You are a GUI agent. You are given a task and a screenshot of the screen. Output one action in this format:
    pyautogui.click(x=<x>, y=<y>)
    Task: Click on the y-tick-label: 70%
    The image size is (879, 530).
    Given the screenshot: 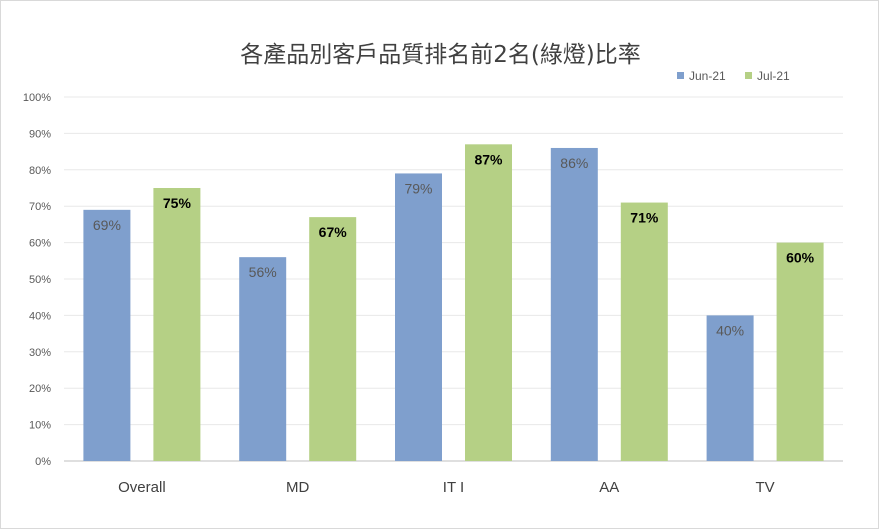 What is the action you would take?
    pyautogui.click(x=40, y=207)
    